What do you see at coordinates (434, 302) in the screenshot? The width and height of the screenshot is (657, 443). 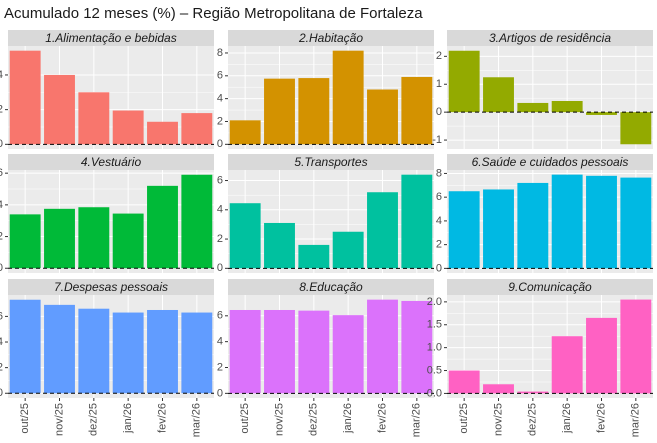 I see `y-tick-label: 2.0` at bounding box center [434, 302].